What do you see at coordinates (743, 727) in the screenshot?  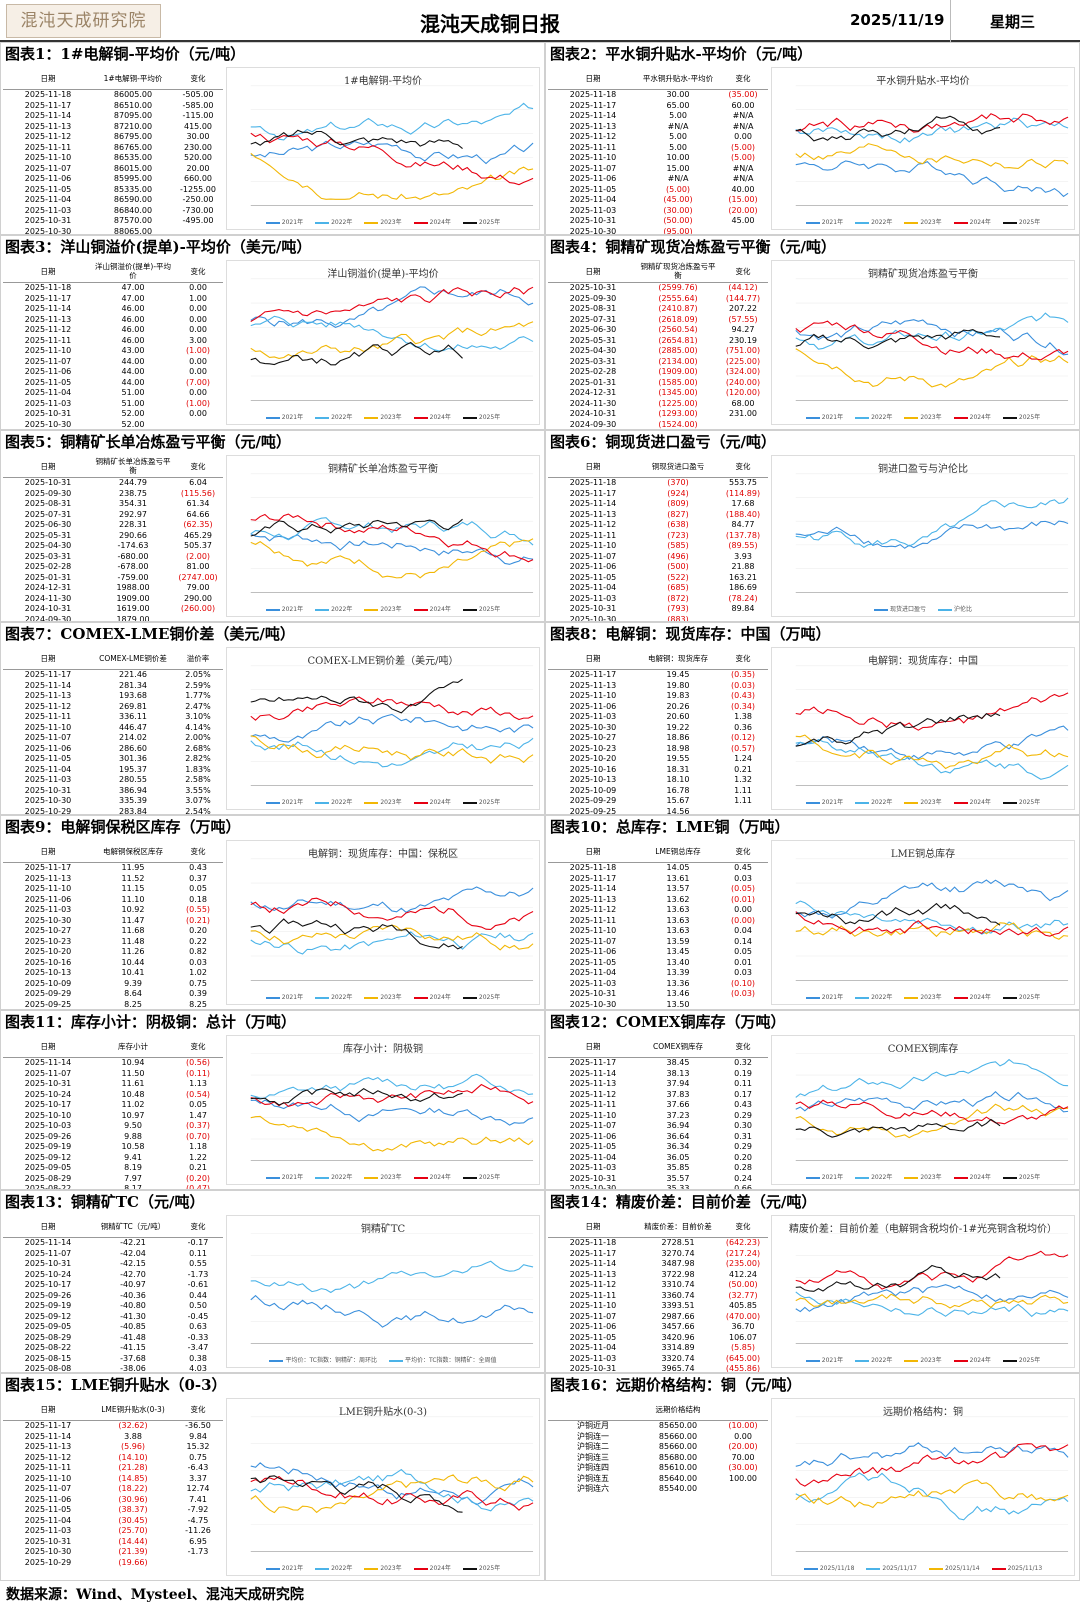 I see `table-cell: 0.36` at bounding box center [743, 727].